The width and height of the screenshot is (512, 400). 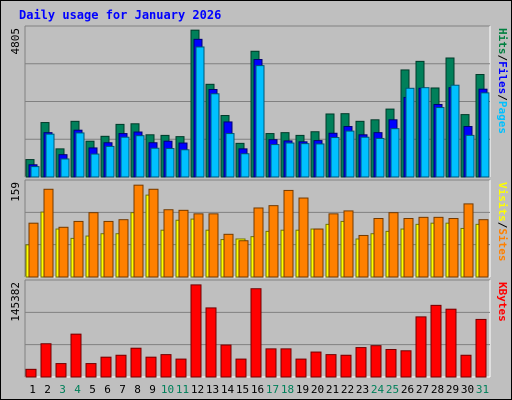 I want to click on legend-entry: Pages, so click(x=502, y=117).